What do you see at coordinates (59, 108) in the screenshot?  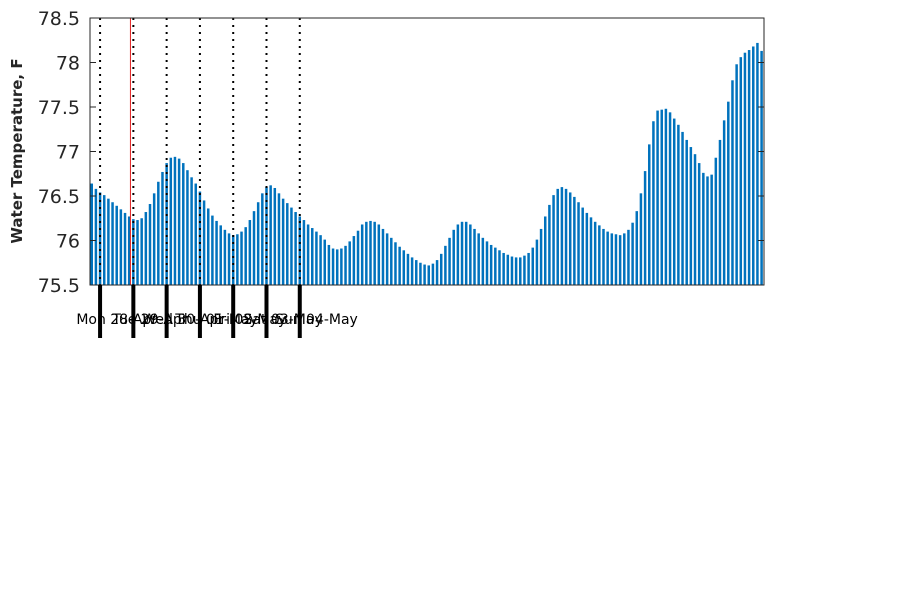 I see `y-tick-label: 77.5` at bounding box center [59, 108].